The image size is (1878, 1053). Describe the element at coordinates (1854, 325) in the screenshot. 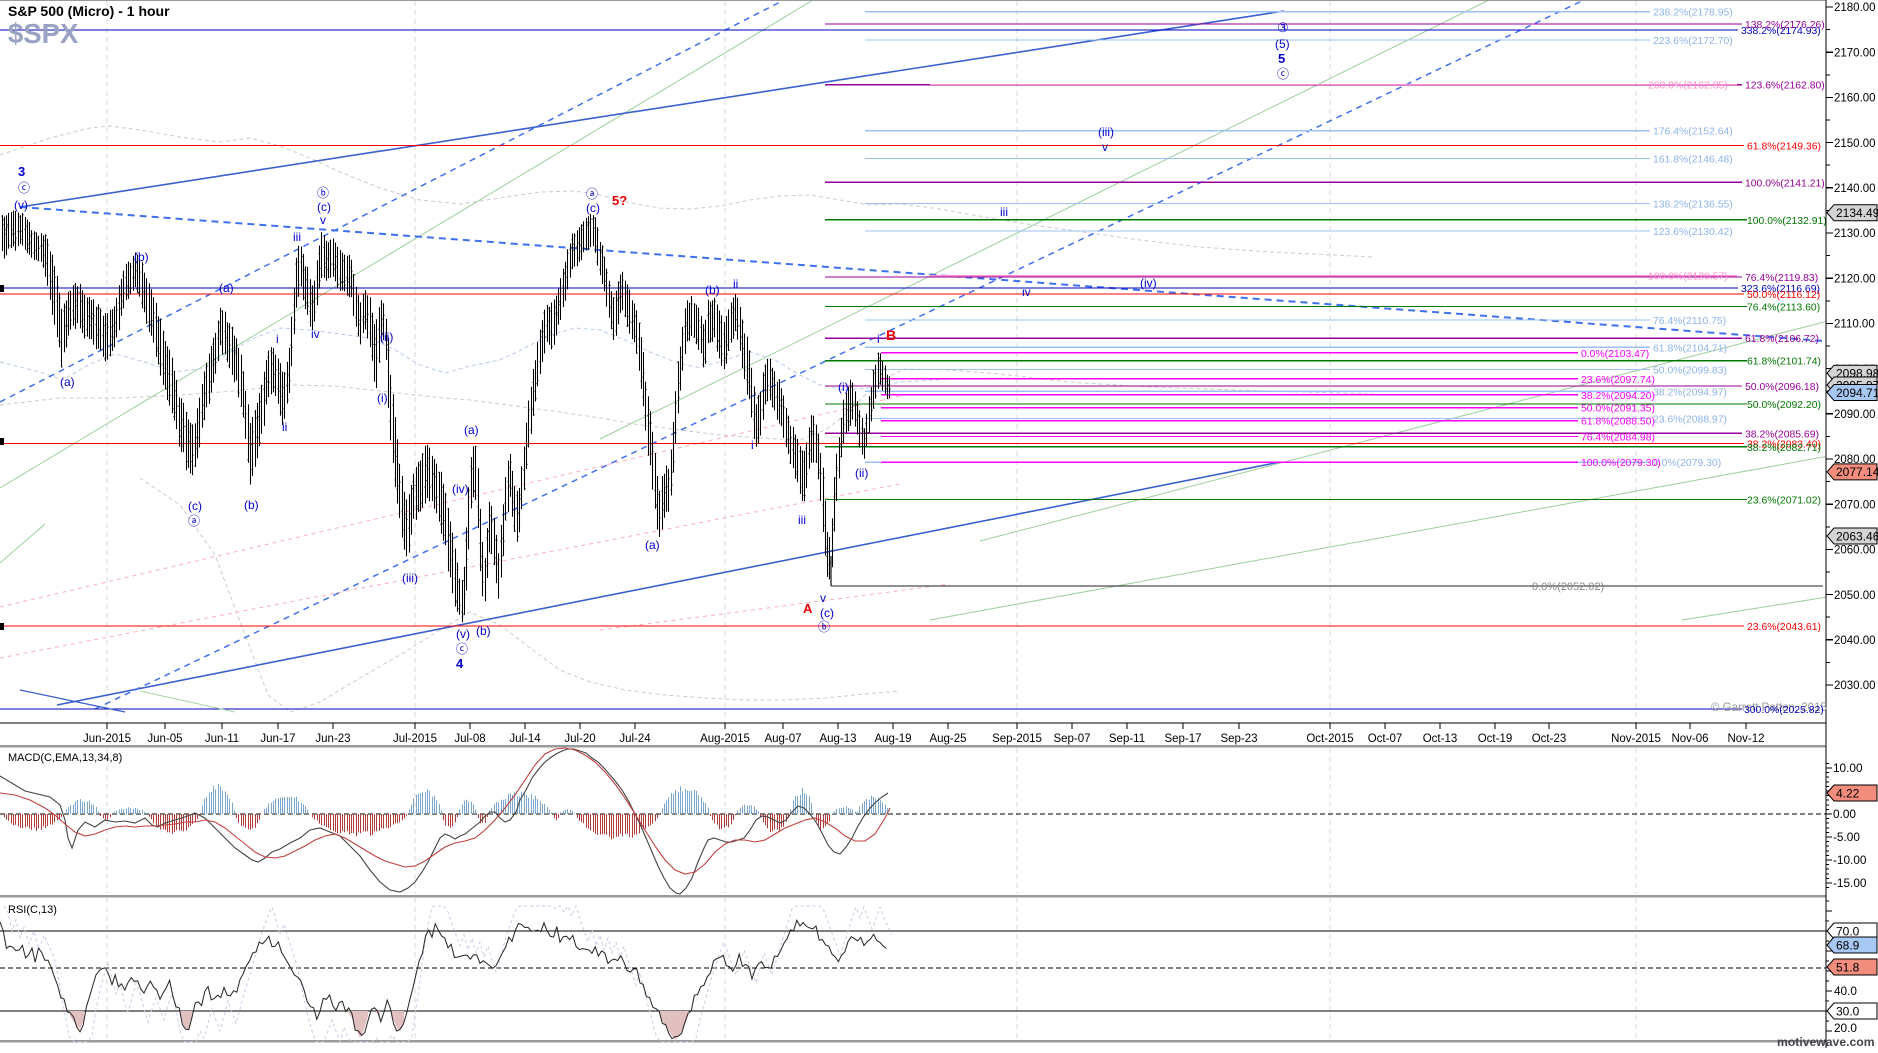

I see `svg-text: 2110.00` at that location.